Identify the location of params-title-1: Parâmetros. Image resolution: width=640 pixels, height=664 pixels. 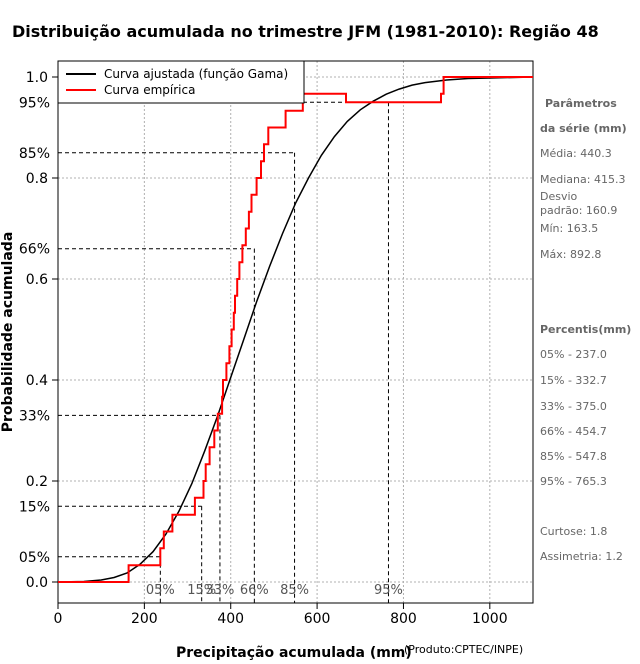
(581, 103).